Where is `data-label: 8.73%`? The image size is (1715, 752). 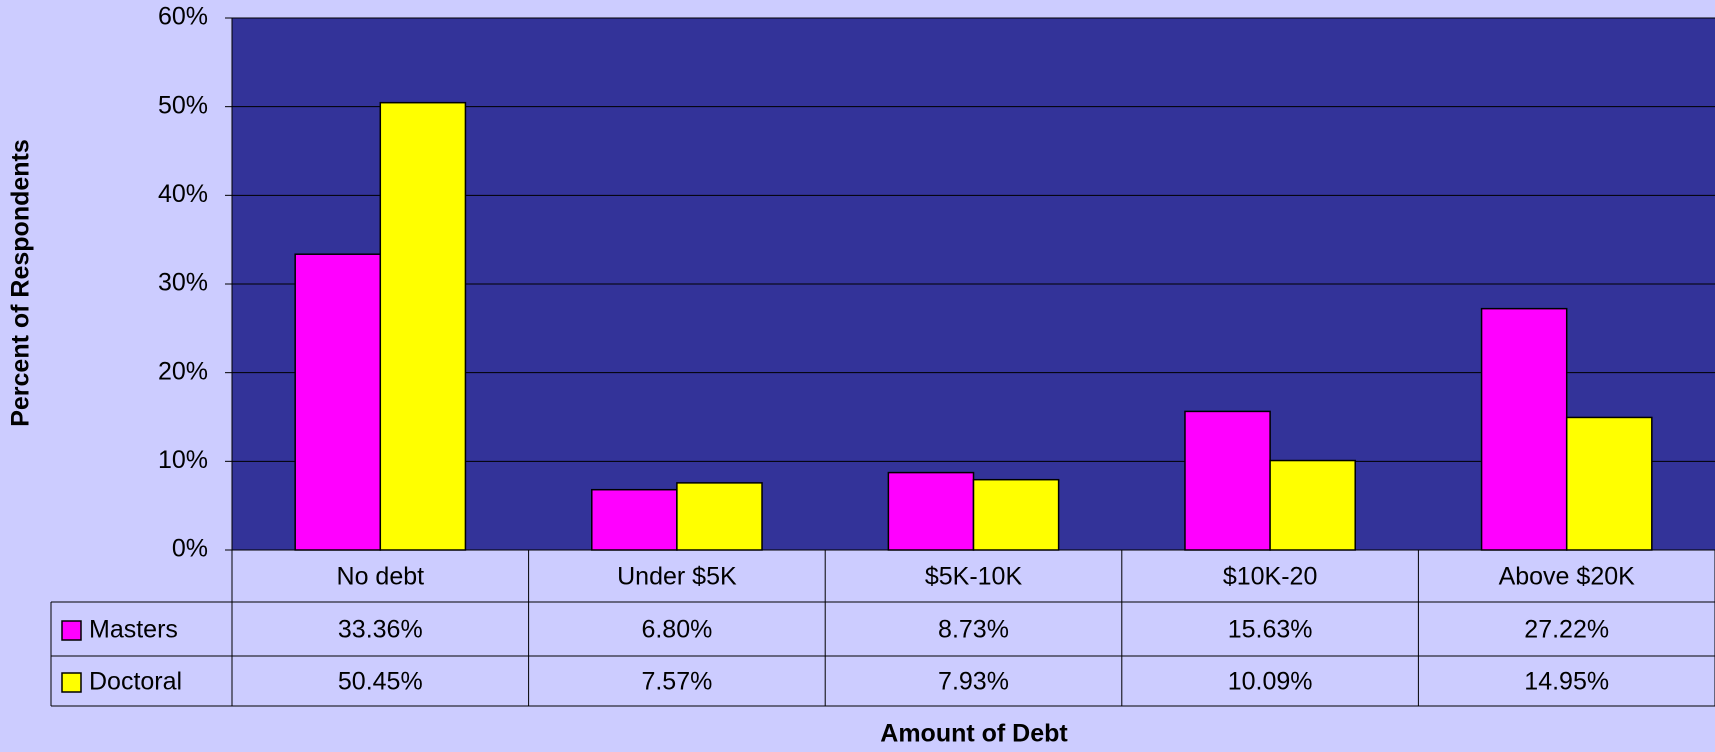 data-label: 8.73% is located at coordinates (973, 630).